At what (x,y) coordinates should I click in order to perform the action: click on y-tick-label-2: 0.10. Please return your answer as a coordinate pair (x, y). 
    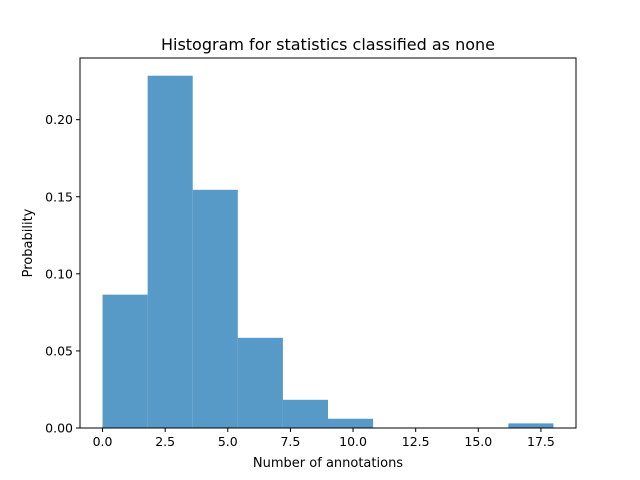
    Looking at the image, I should click on (59, 273).